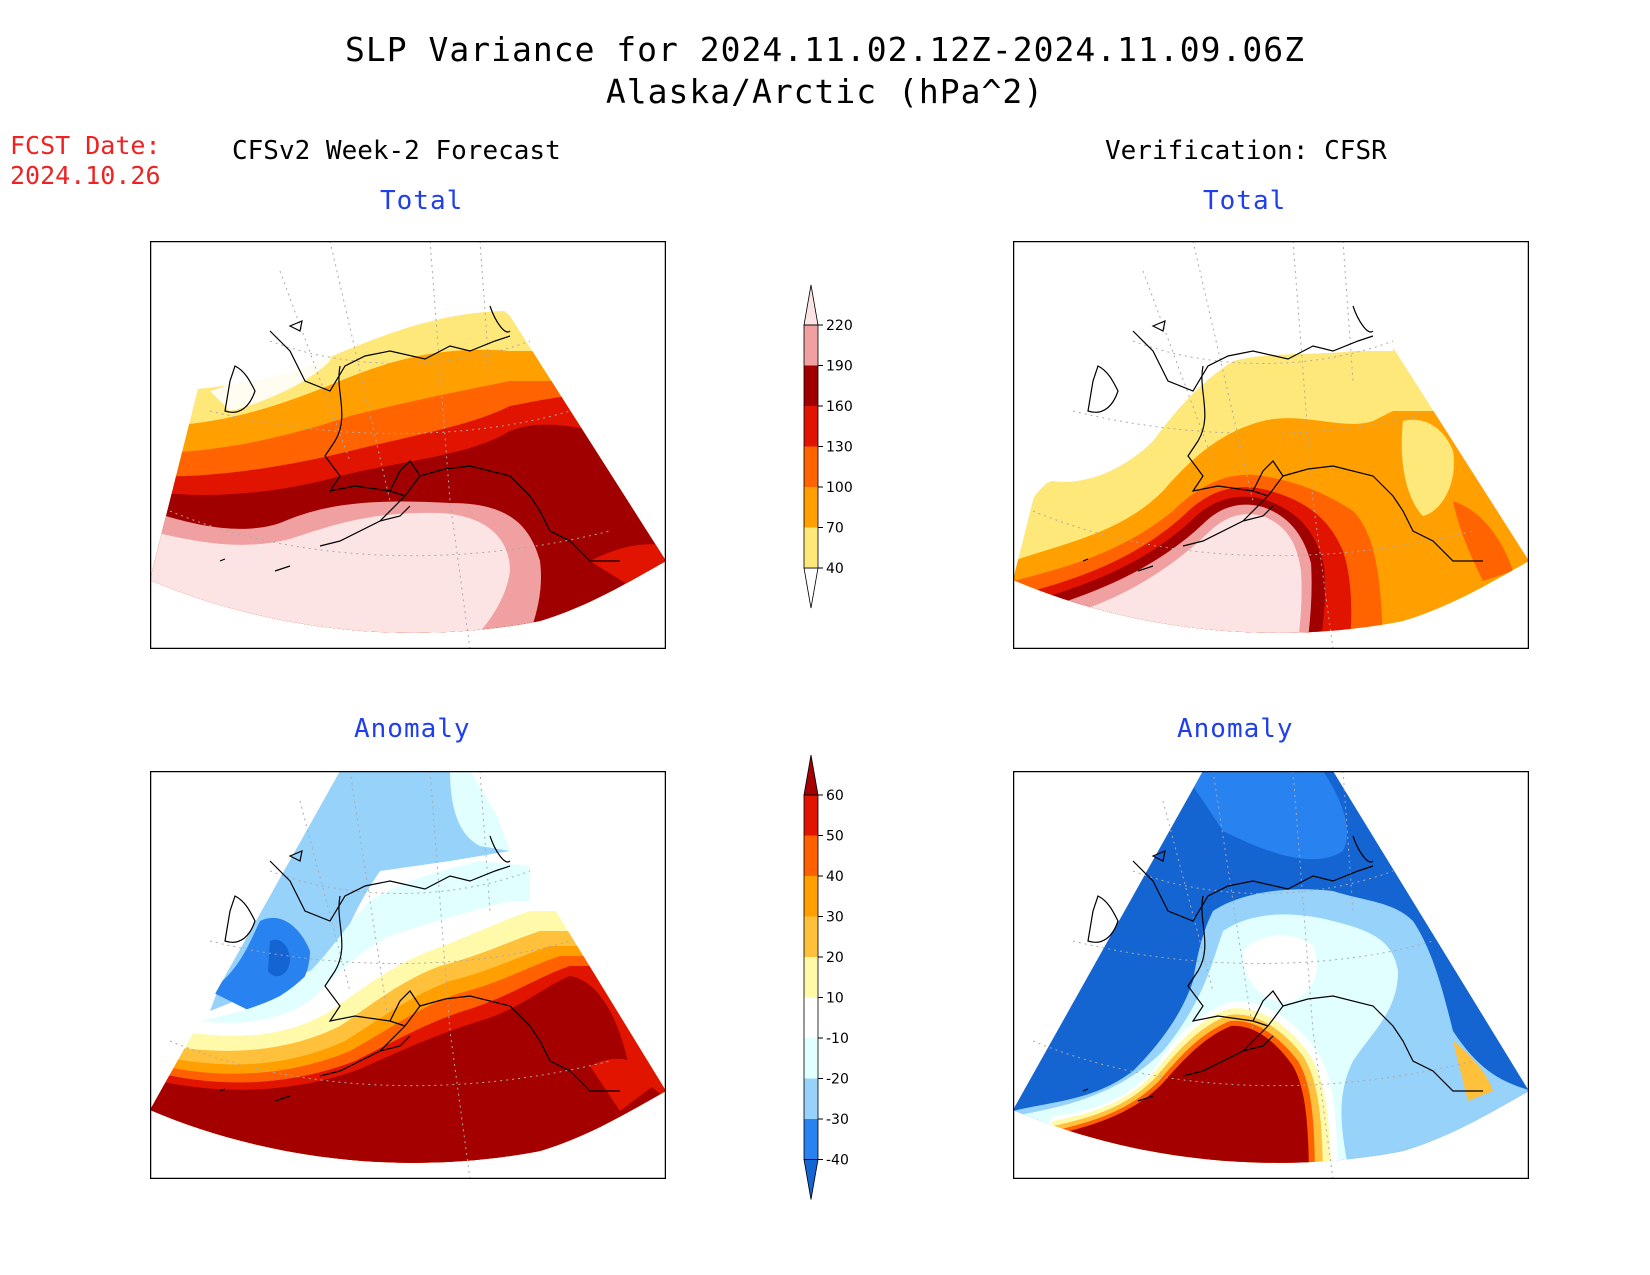 Image resolution: width=1650 pixels, height=1275 pixels. I want to click on forecast-total-map, so click(408, 445).